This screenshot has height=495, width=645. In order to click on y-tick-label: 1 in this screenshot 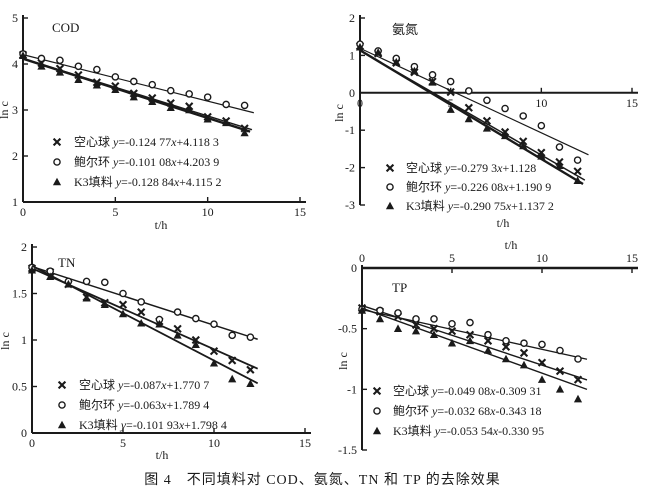, I will do `click(15, 202)`.